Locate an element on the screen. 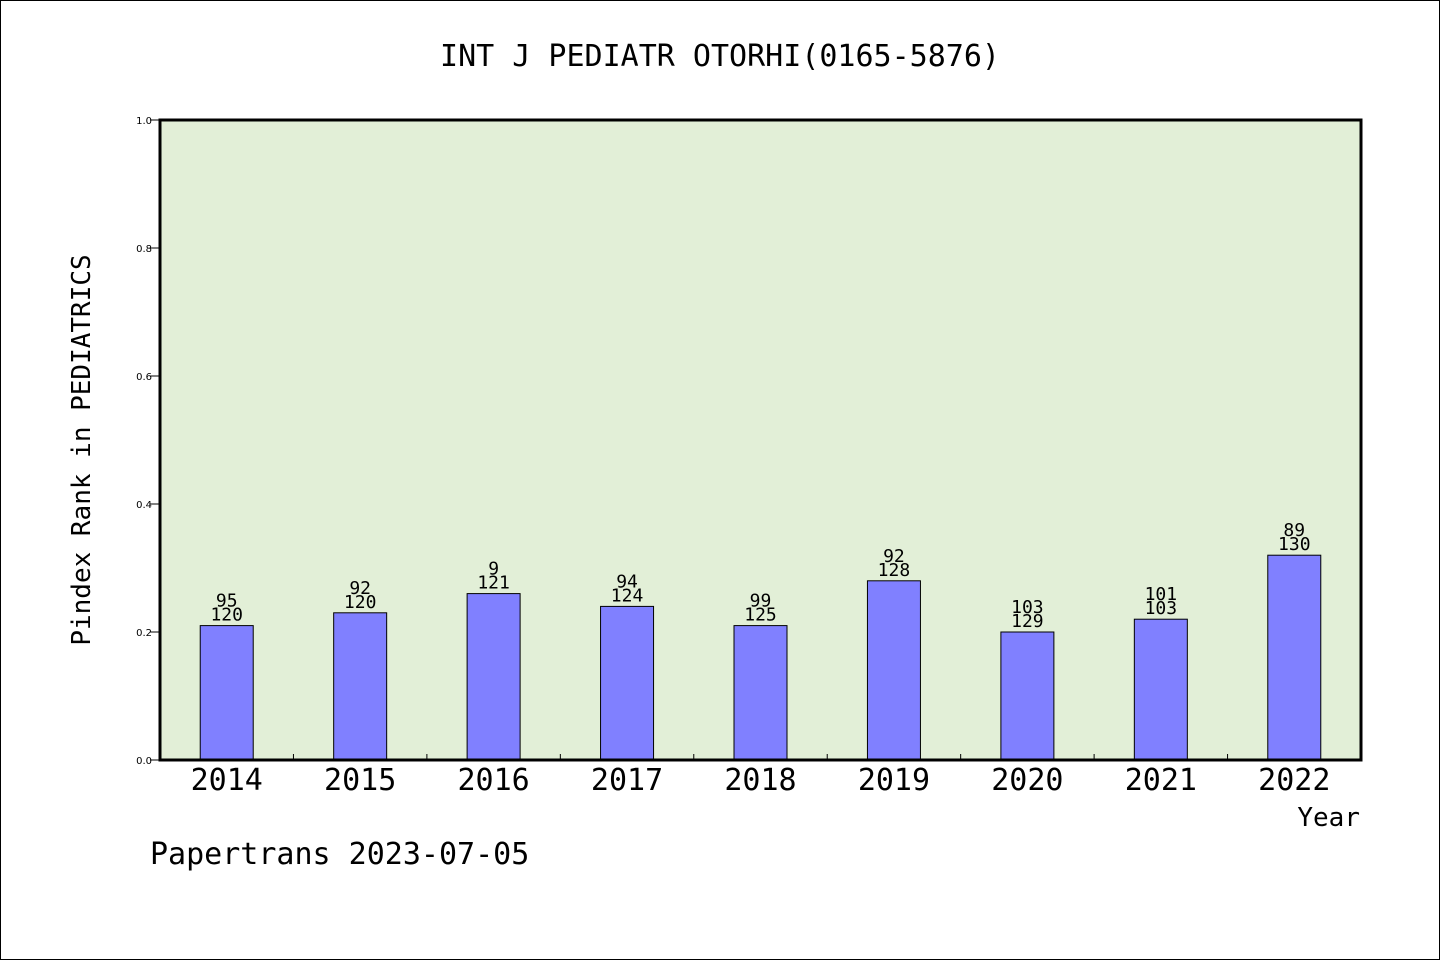  bar-rank-label: 101 is located at coordinates (1161, 594).